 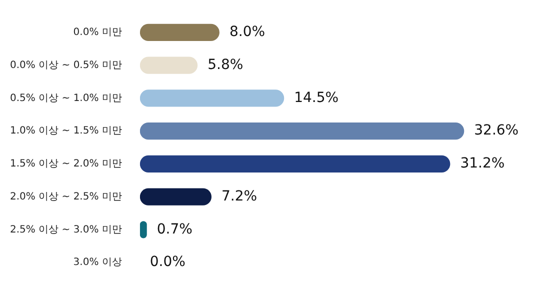 What do you see at coordinates (97, 32) in the screenshot?
I see `y-tick-label: 0.0% 미만` at bounding box center [97, 32].